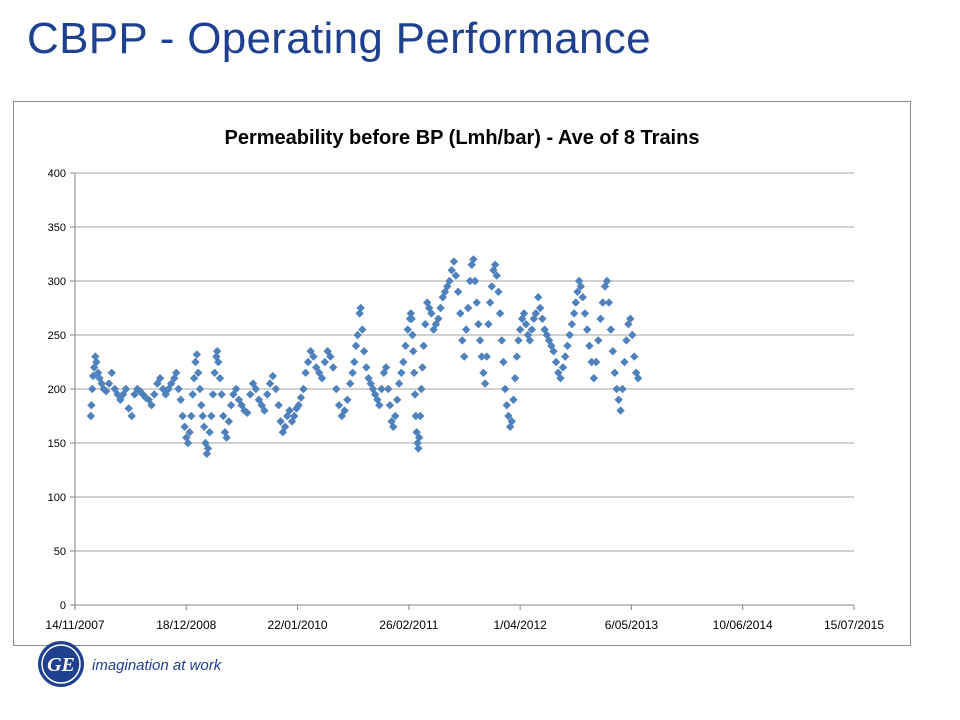  Describe the element at coordinates (520, 625) in the screenshot. I see `x-tick-label: 1/04/2012` at that location.